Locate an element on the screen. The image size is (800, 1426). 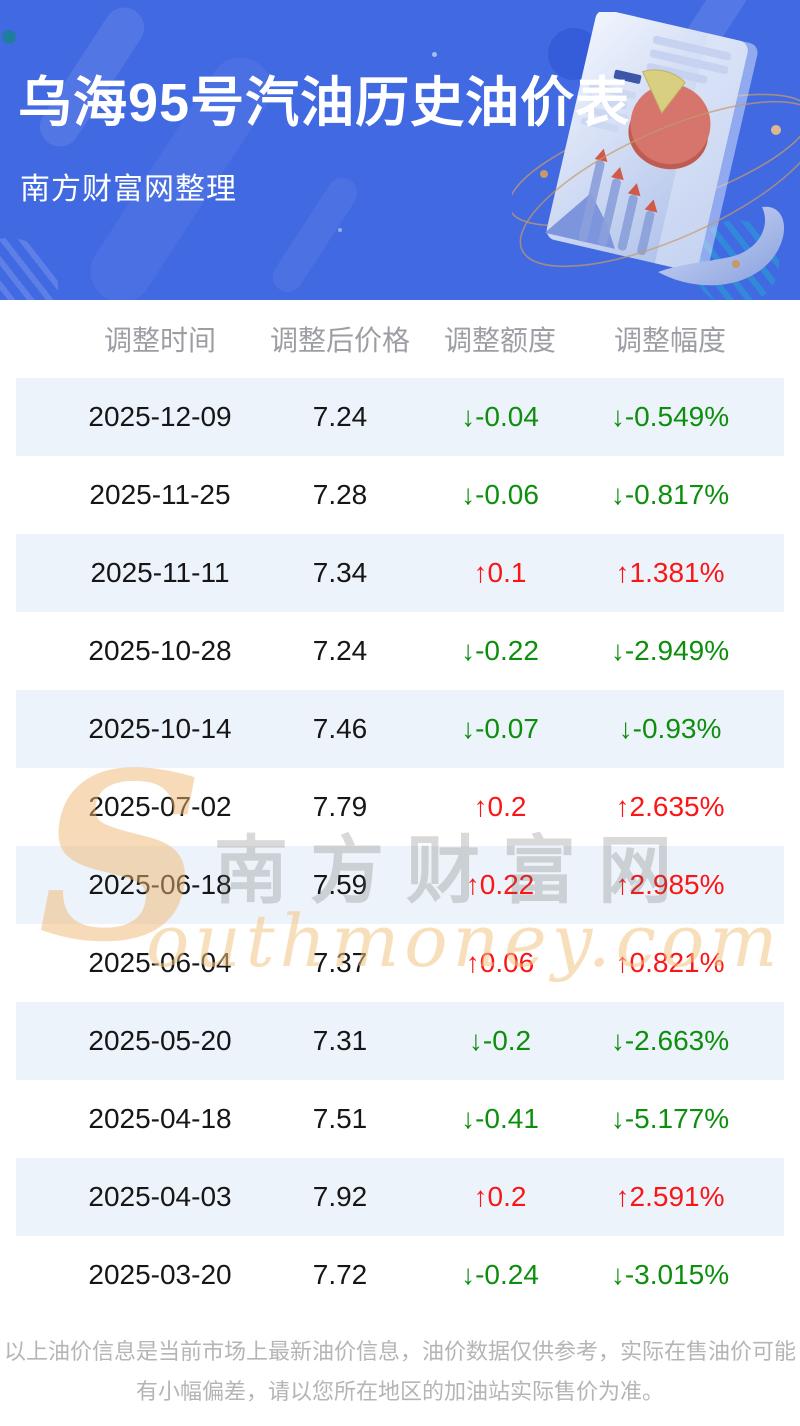
table-row: 2025-10-14 7.46 ↓-0.07 ↓-0.93% is located at coordinates (400, 729).